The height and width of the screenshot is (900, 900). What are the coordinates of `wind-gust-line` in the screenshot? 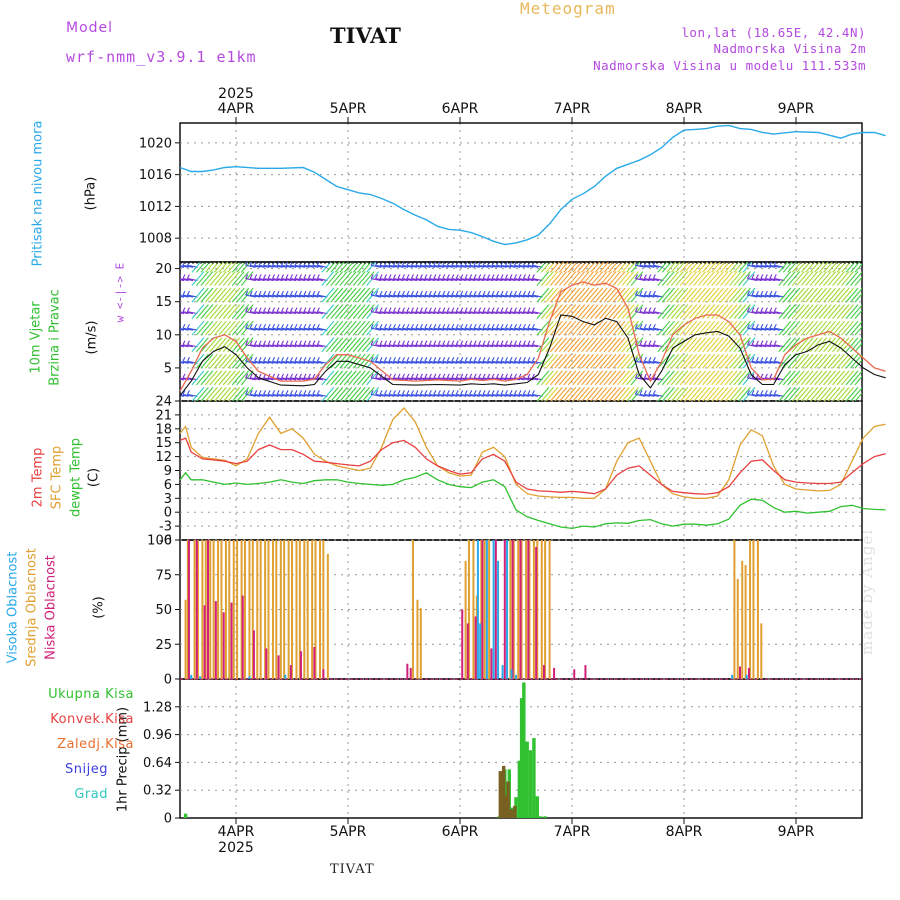 It's located at (532, 336).